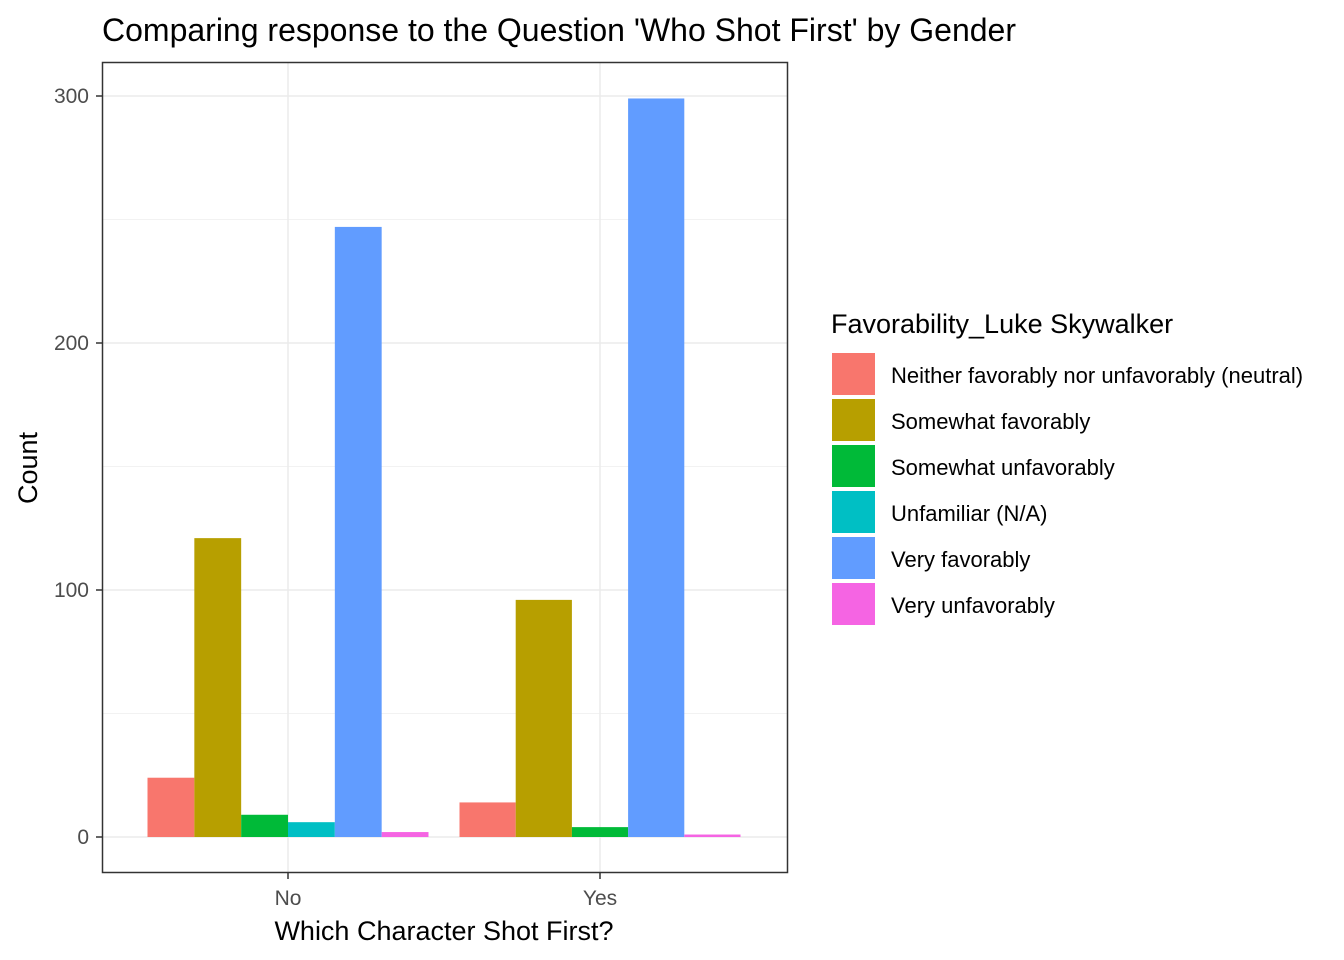  What do you see at coordinates (973, 605) in the screenshot?
I see `legend-label: Very unfavorably` at bounding box center [973, 605].